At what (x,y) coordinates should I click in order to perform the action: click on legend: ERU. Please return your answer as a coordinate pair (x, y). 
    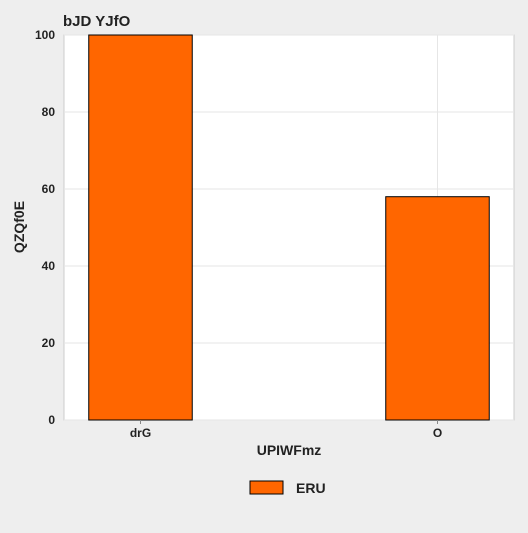
    Looking at the image, I should click on (287, 488).